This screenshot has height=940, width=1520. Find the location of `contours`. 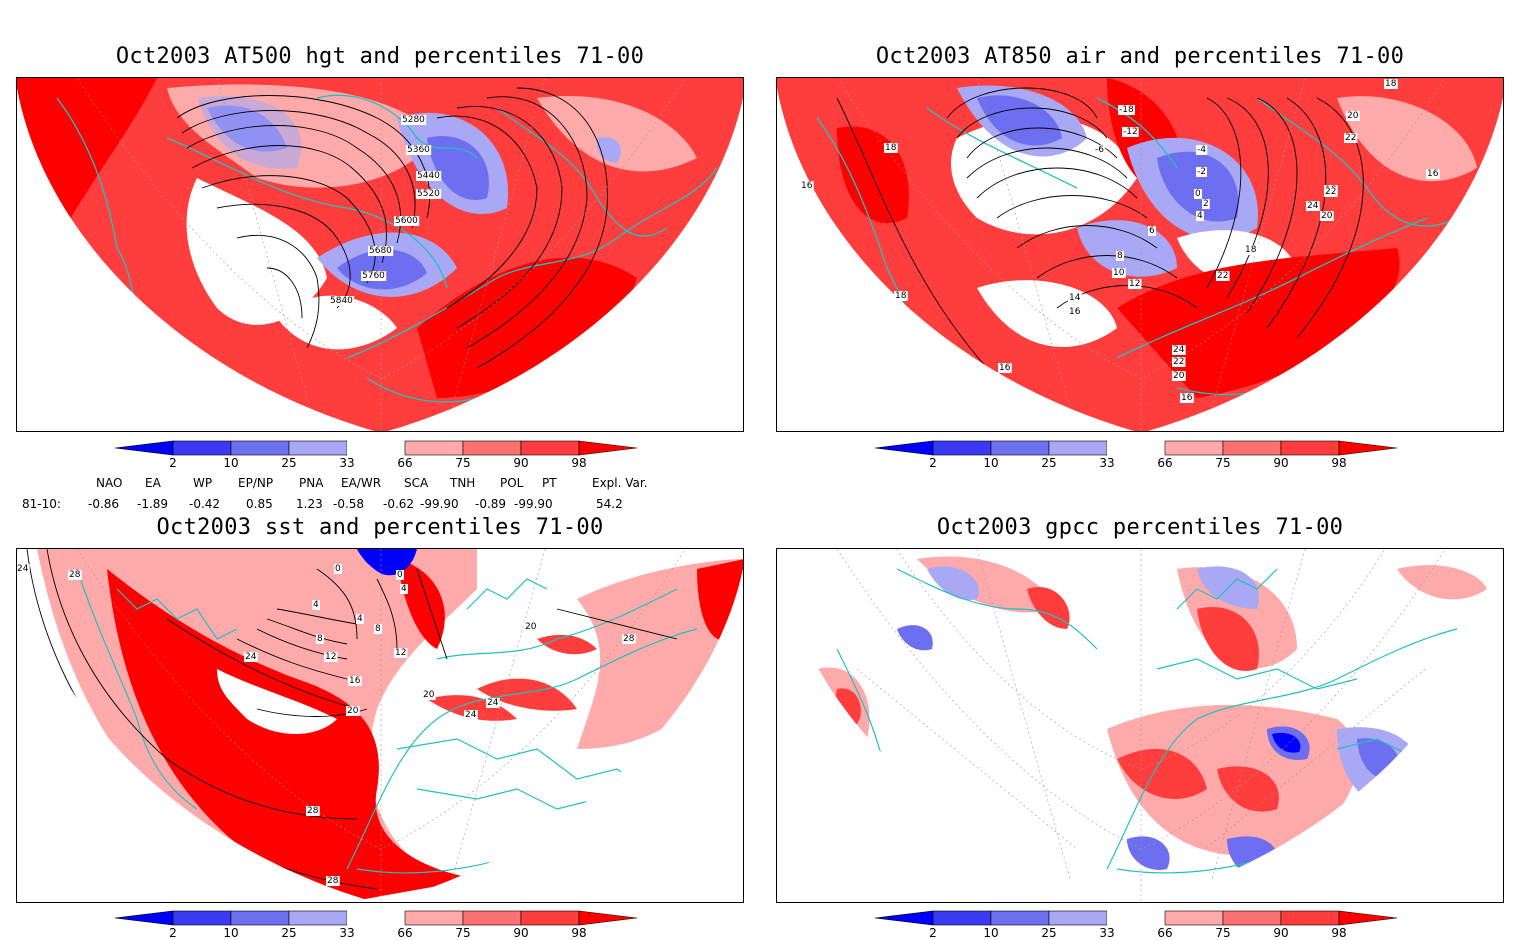

contours is located at coordinates (1085, 243).